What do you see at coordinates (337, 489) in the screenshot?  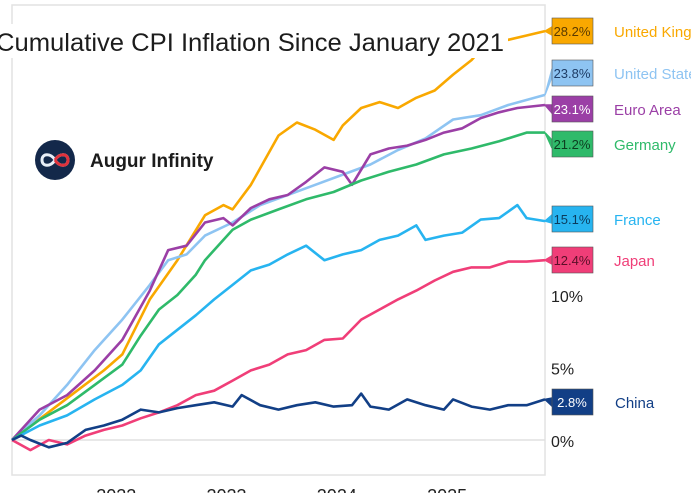 I see `x-tick-label: 2024` at bounding box center [337, 489].